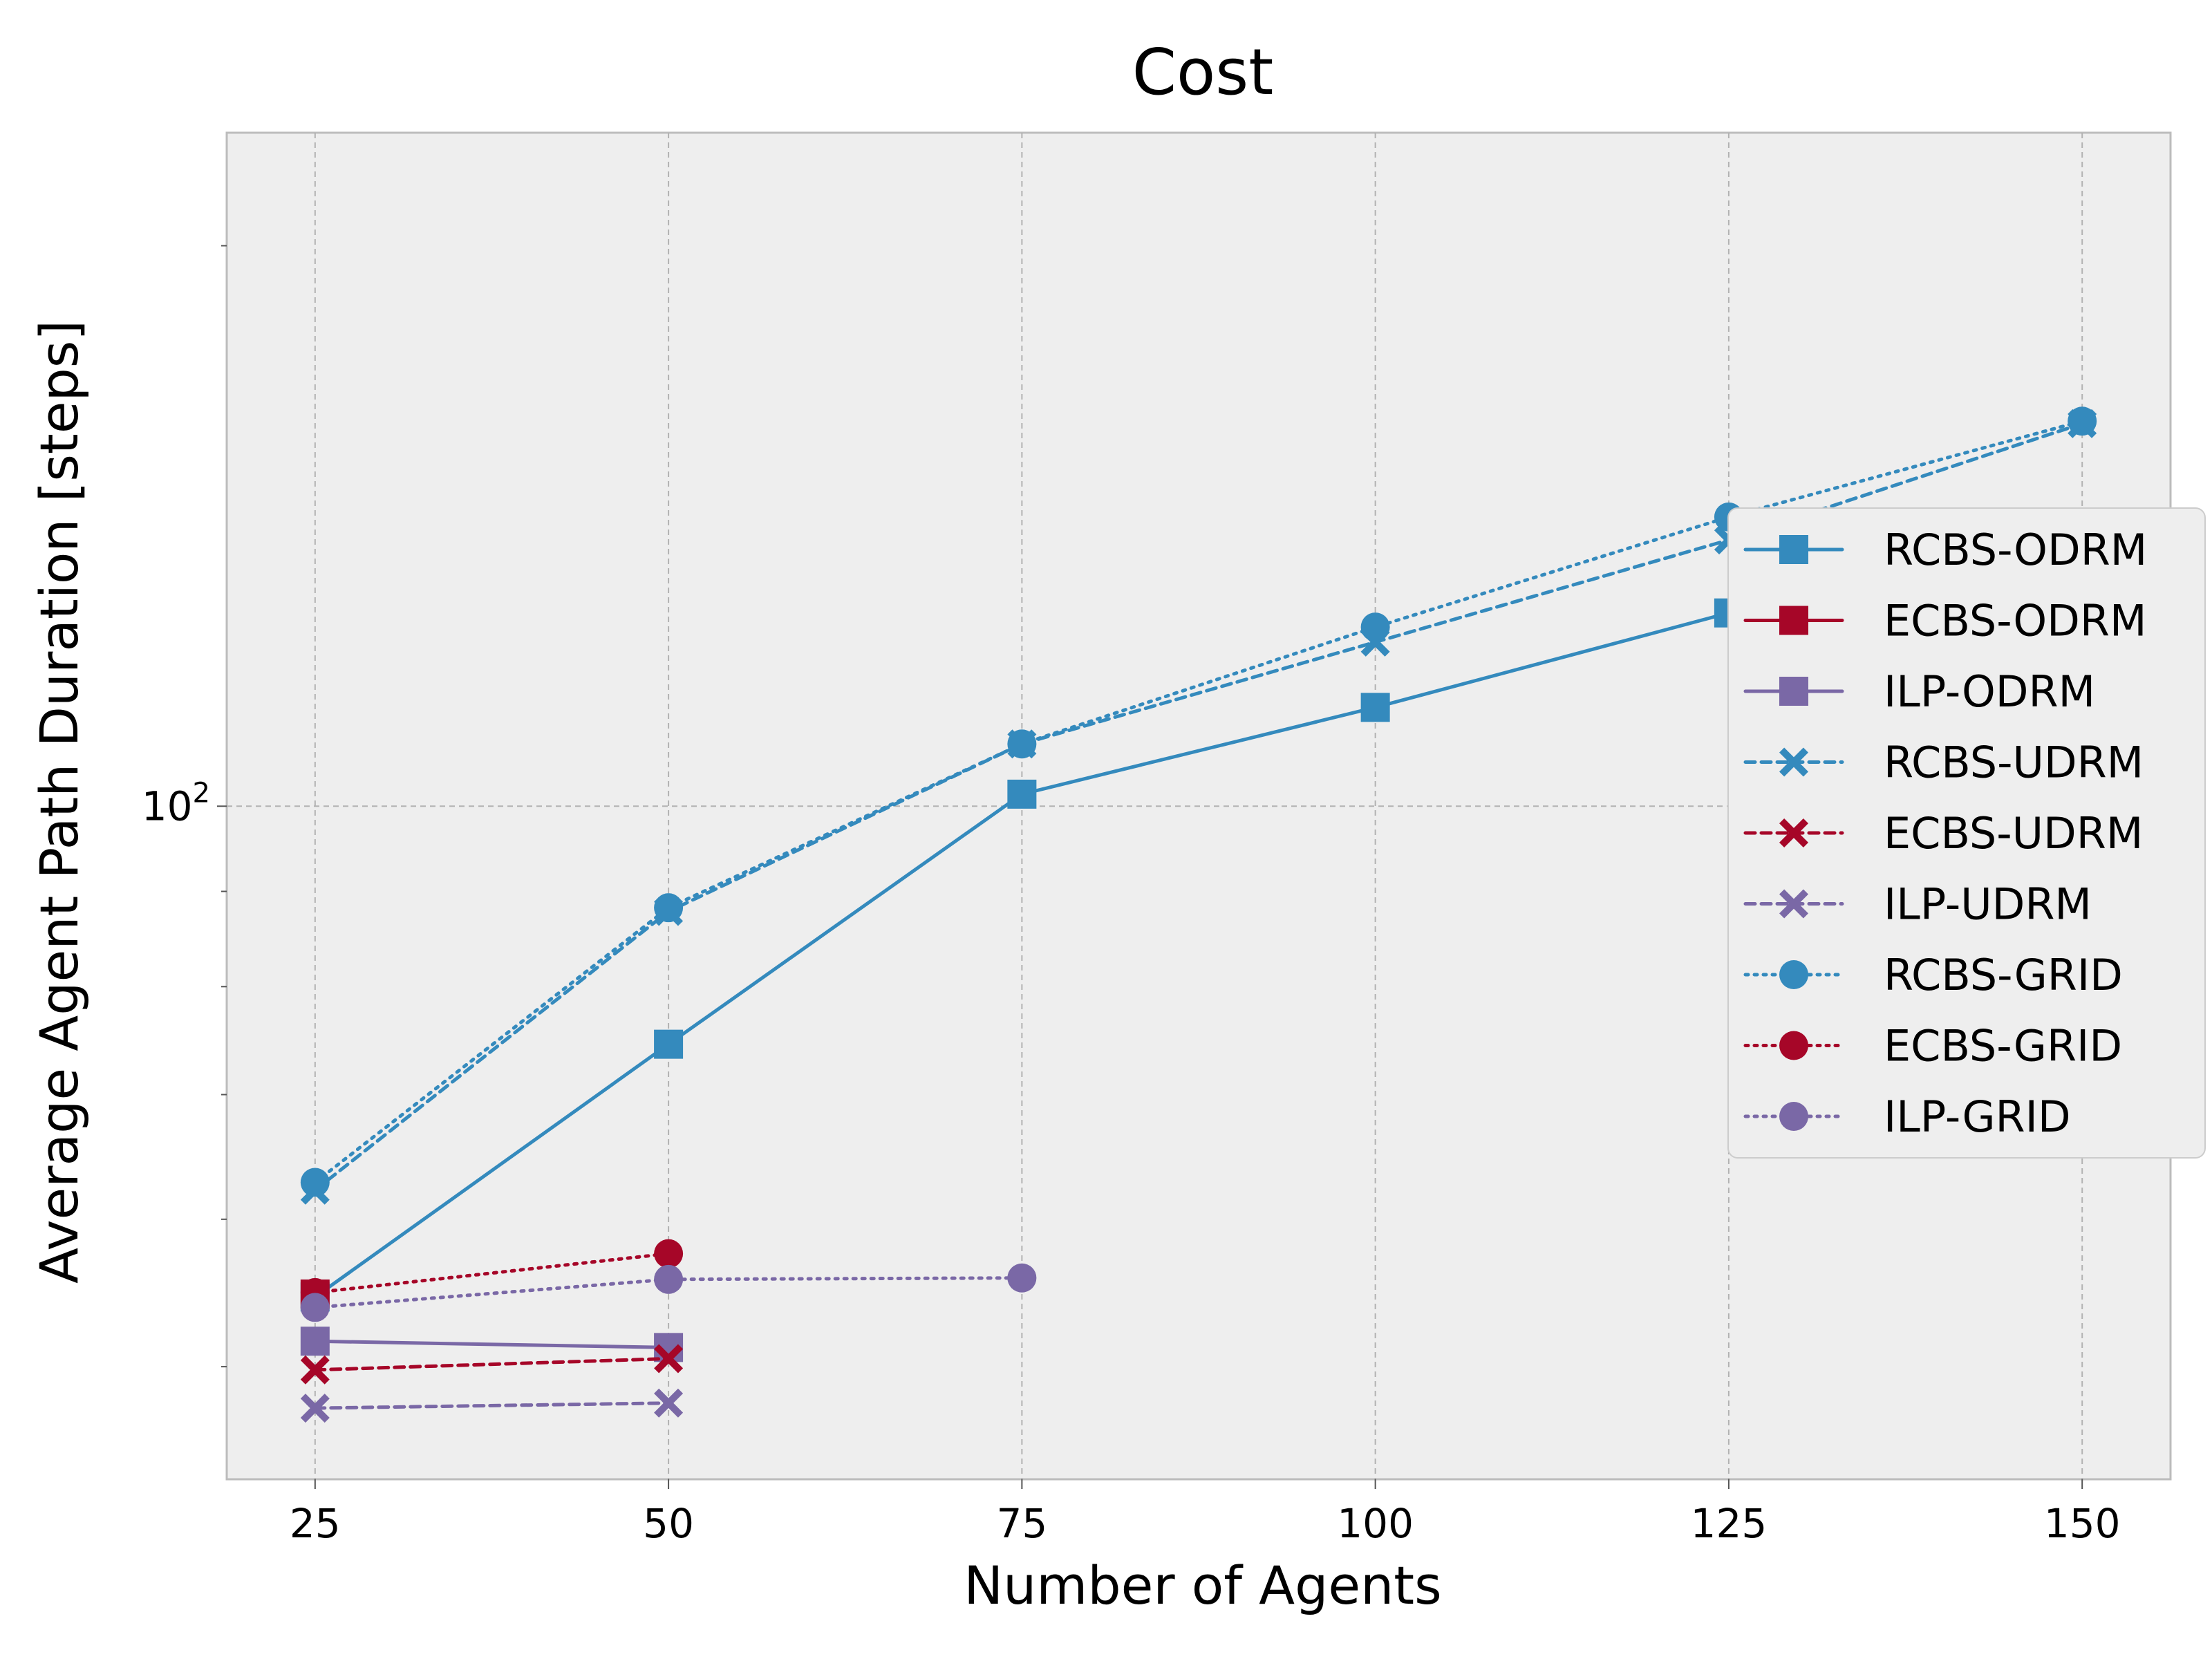  What do you see at coordinates (2003, 975) in the screenshot?
I see `legend-label: RCBS-GRID` at bounding box center [2003, 975].